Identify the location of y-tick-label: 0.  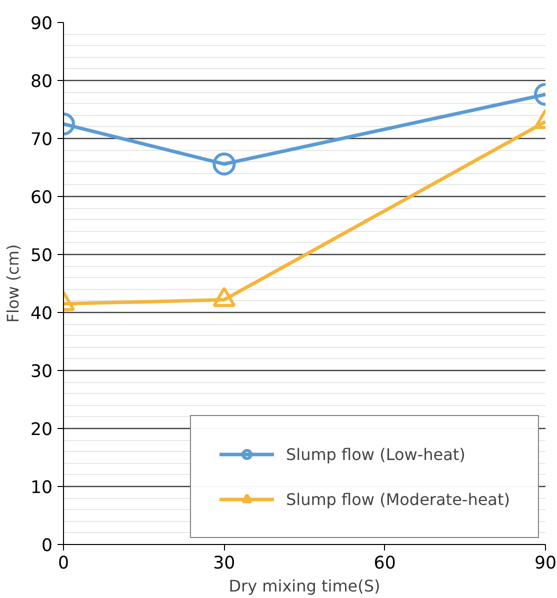
(47, 546).